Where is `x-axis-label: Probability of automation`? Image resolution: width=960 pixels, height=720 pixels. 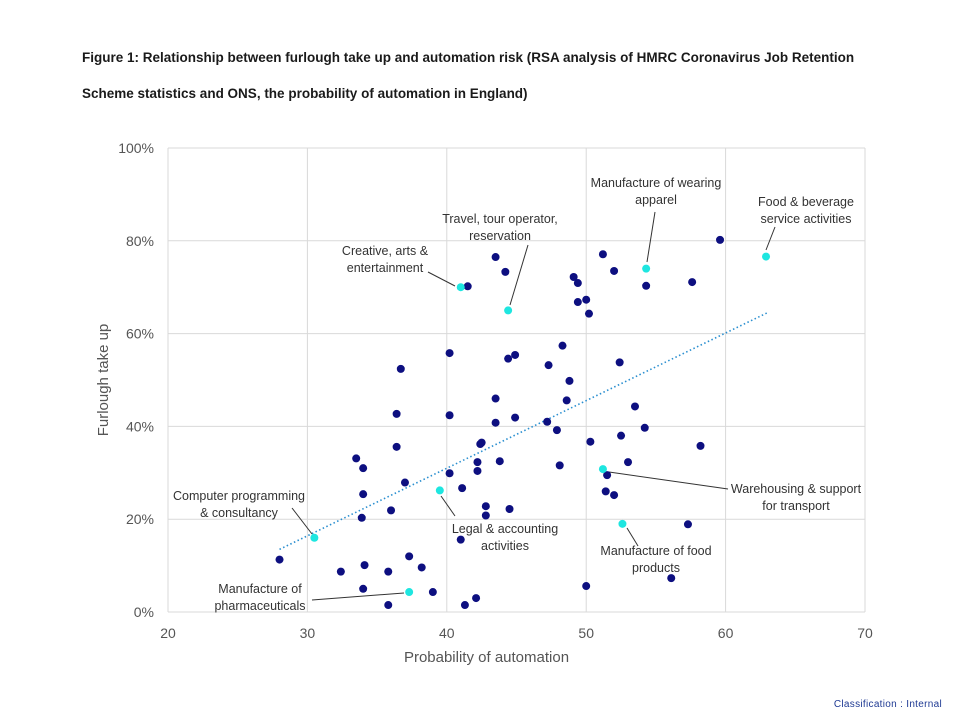
x-axis-label: Probability of automation is located at coordinates (486, 657).